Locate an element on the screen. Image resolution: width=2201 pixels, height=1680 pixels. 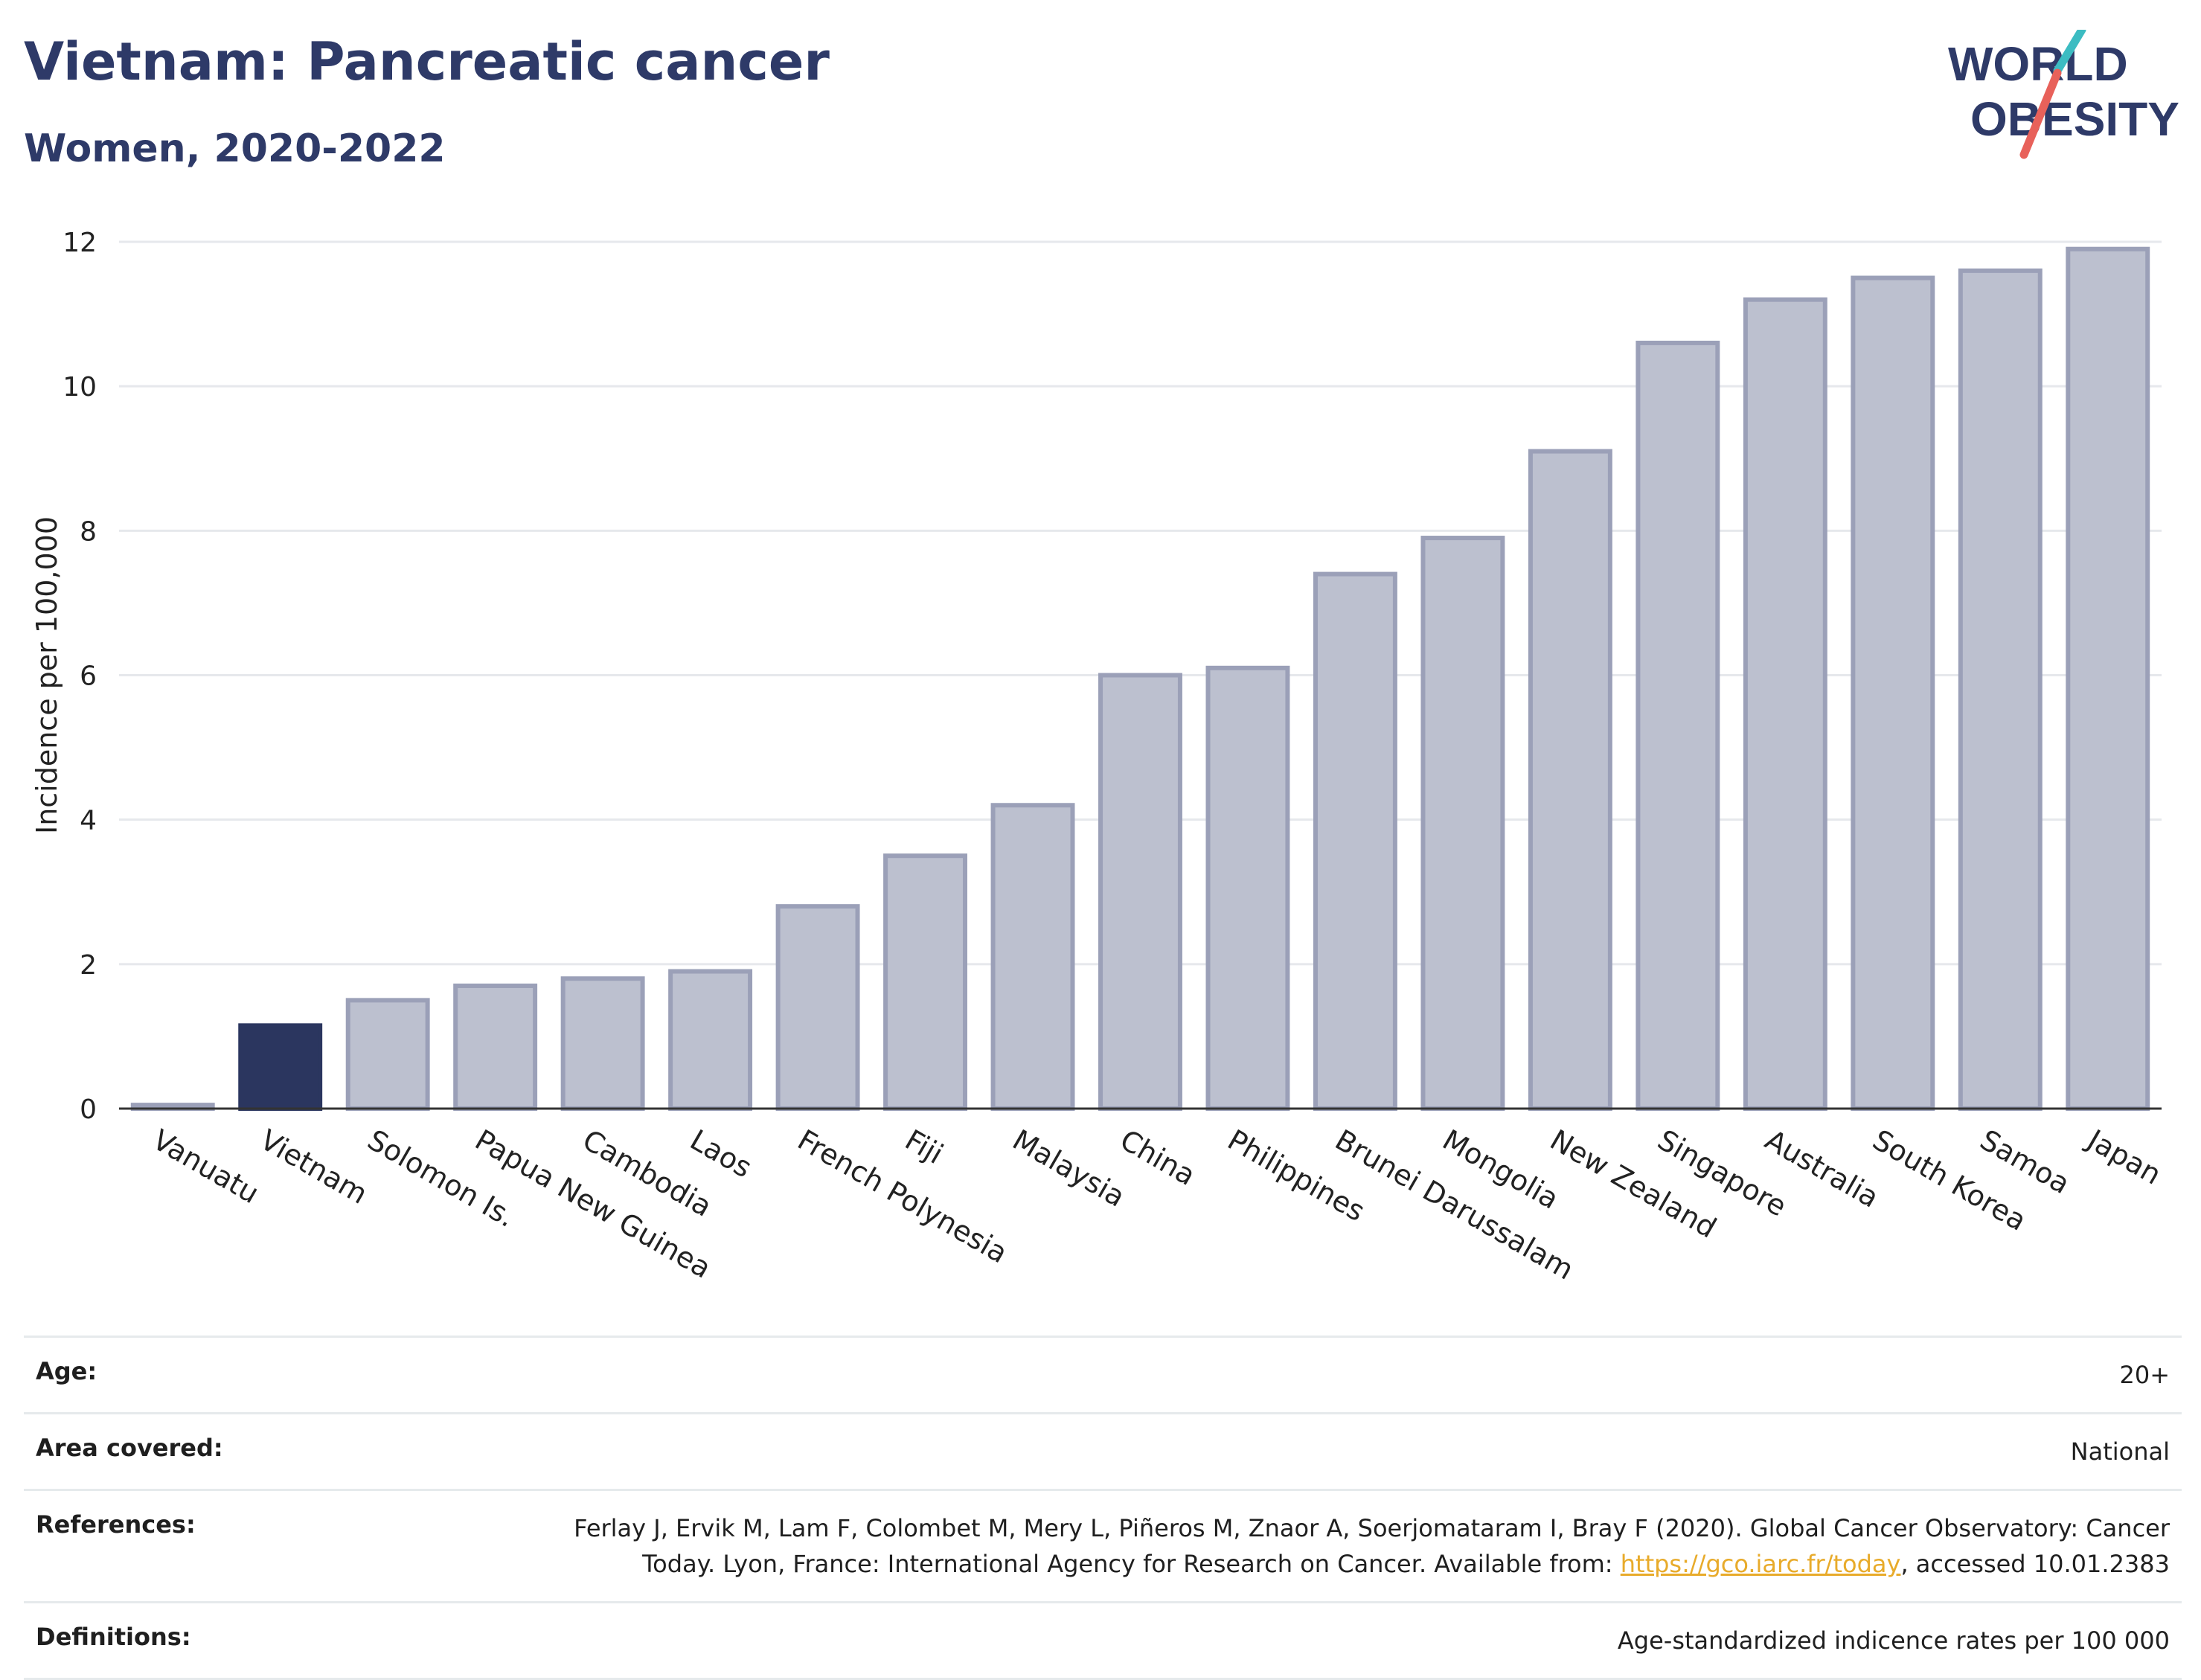
bar-australia is located at coordinates (1785, 705).